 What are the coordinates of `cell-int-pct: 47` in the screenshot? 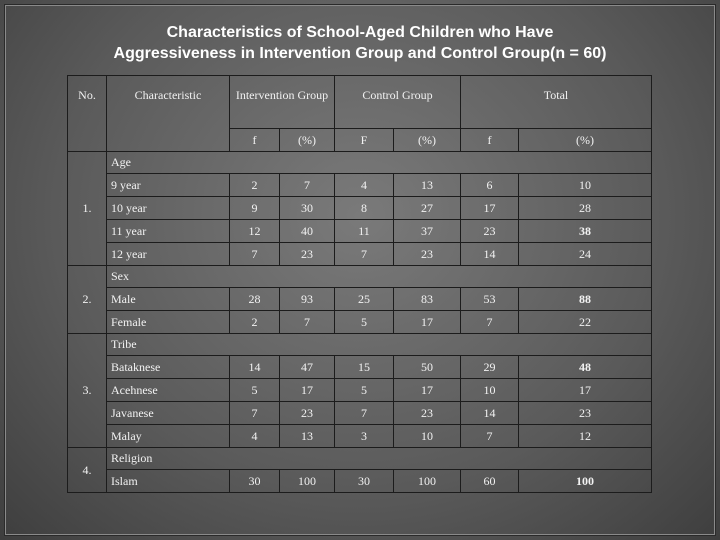 It's located at (307, 367).